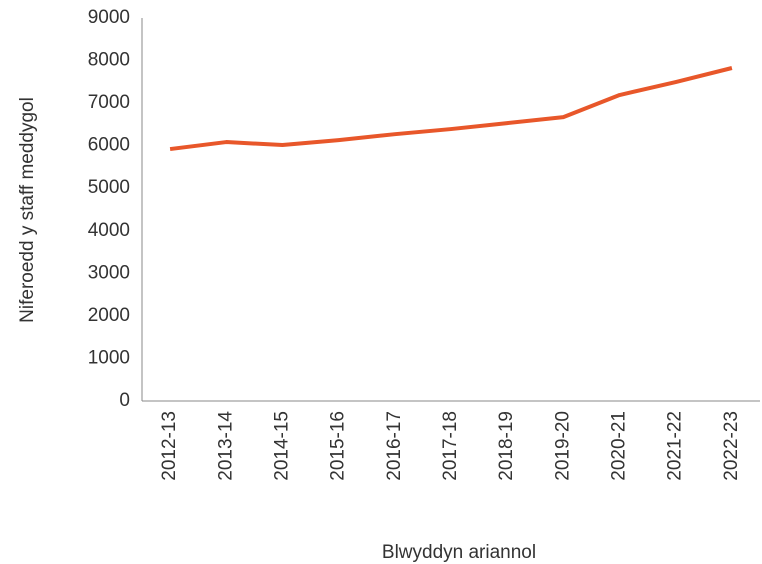 This screenshot has width=762, height=564. Describe the element at coordinates (506, 446) in the screenshot. I see `x-tick-label: 2018-19` at that location.